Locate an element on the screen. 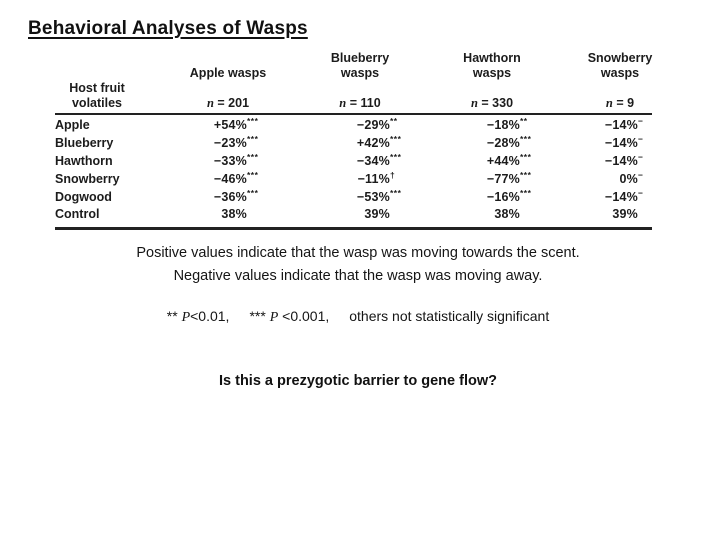  n-value: = 9 is located at coordinates (625, 103).